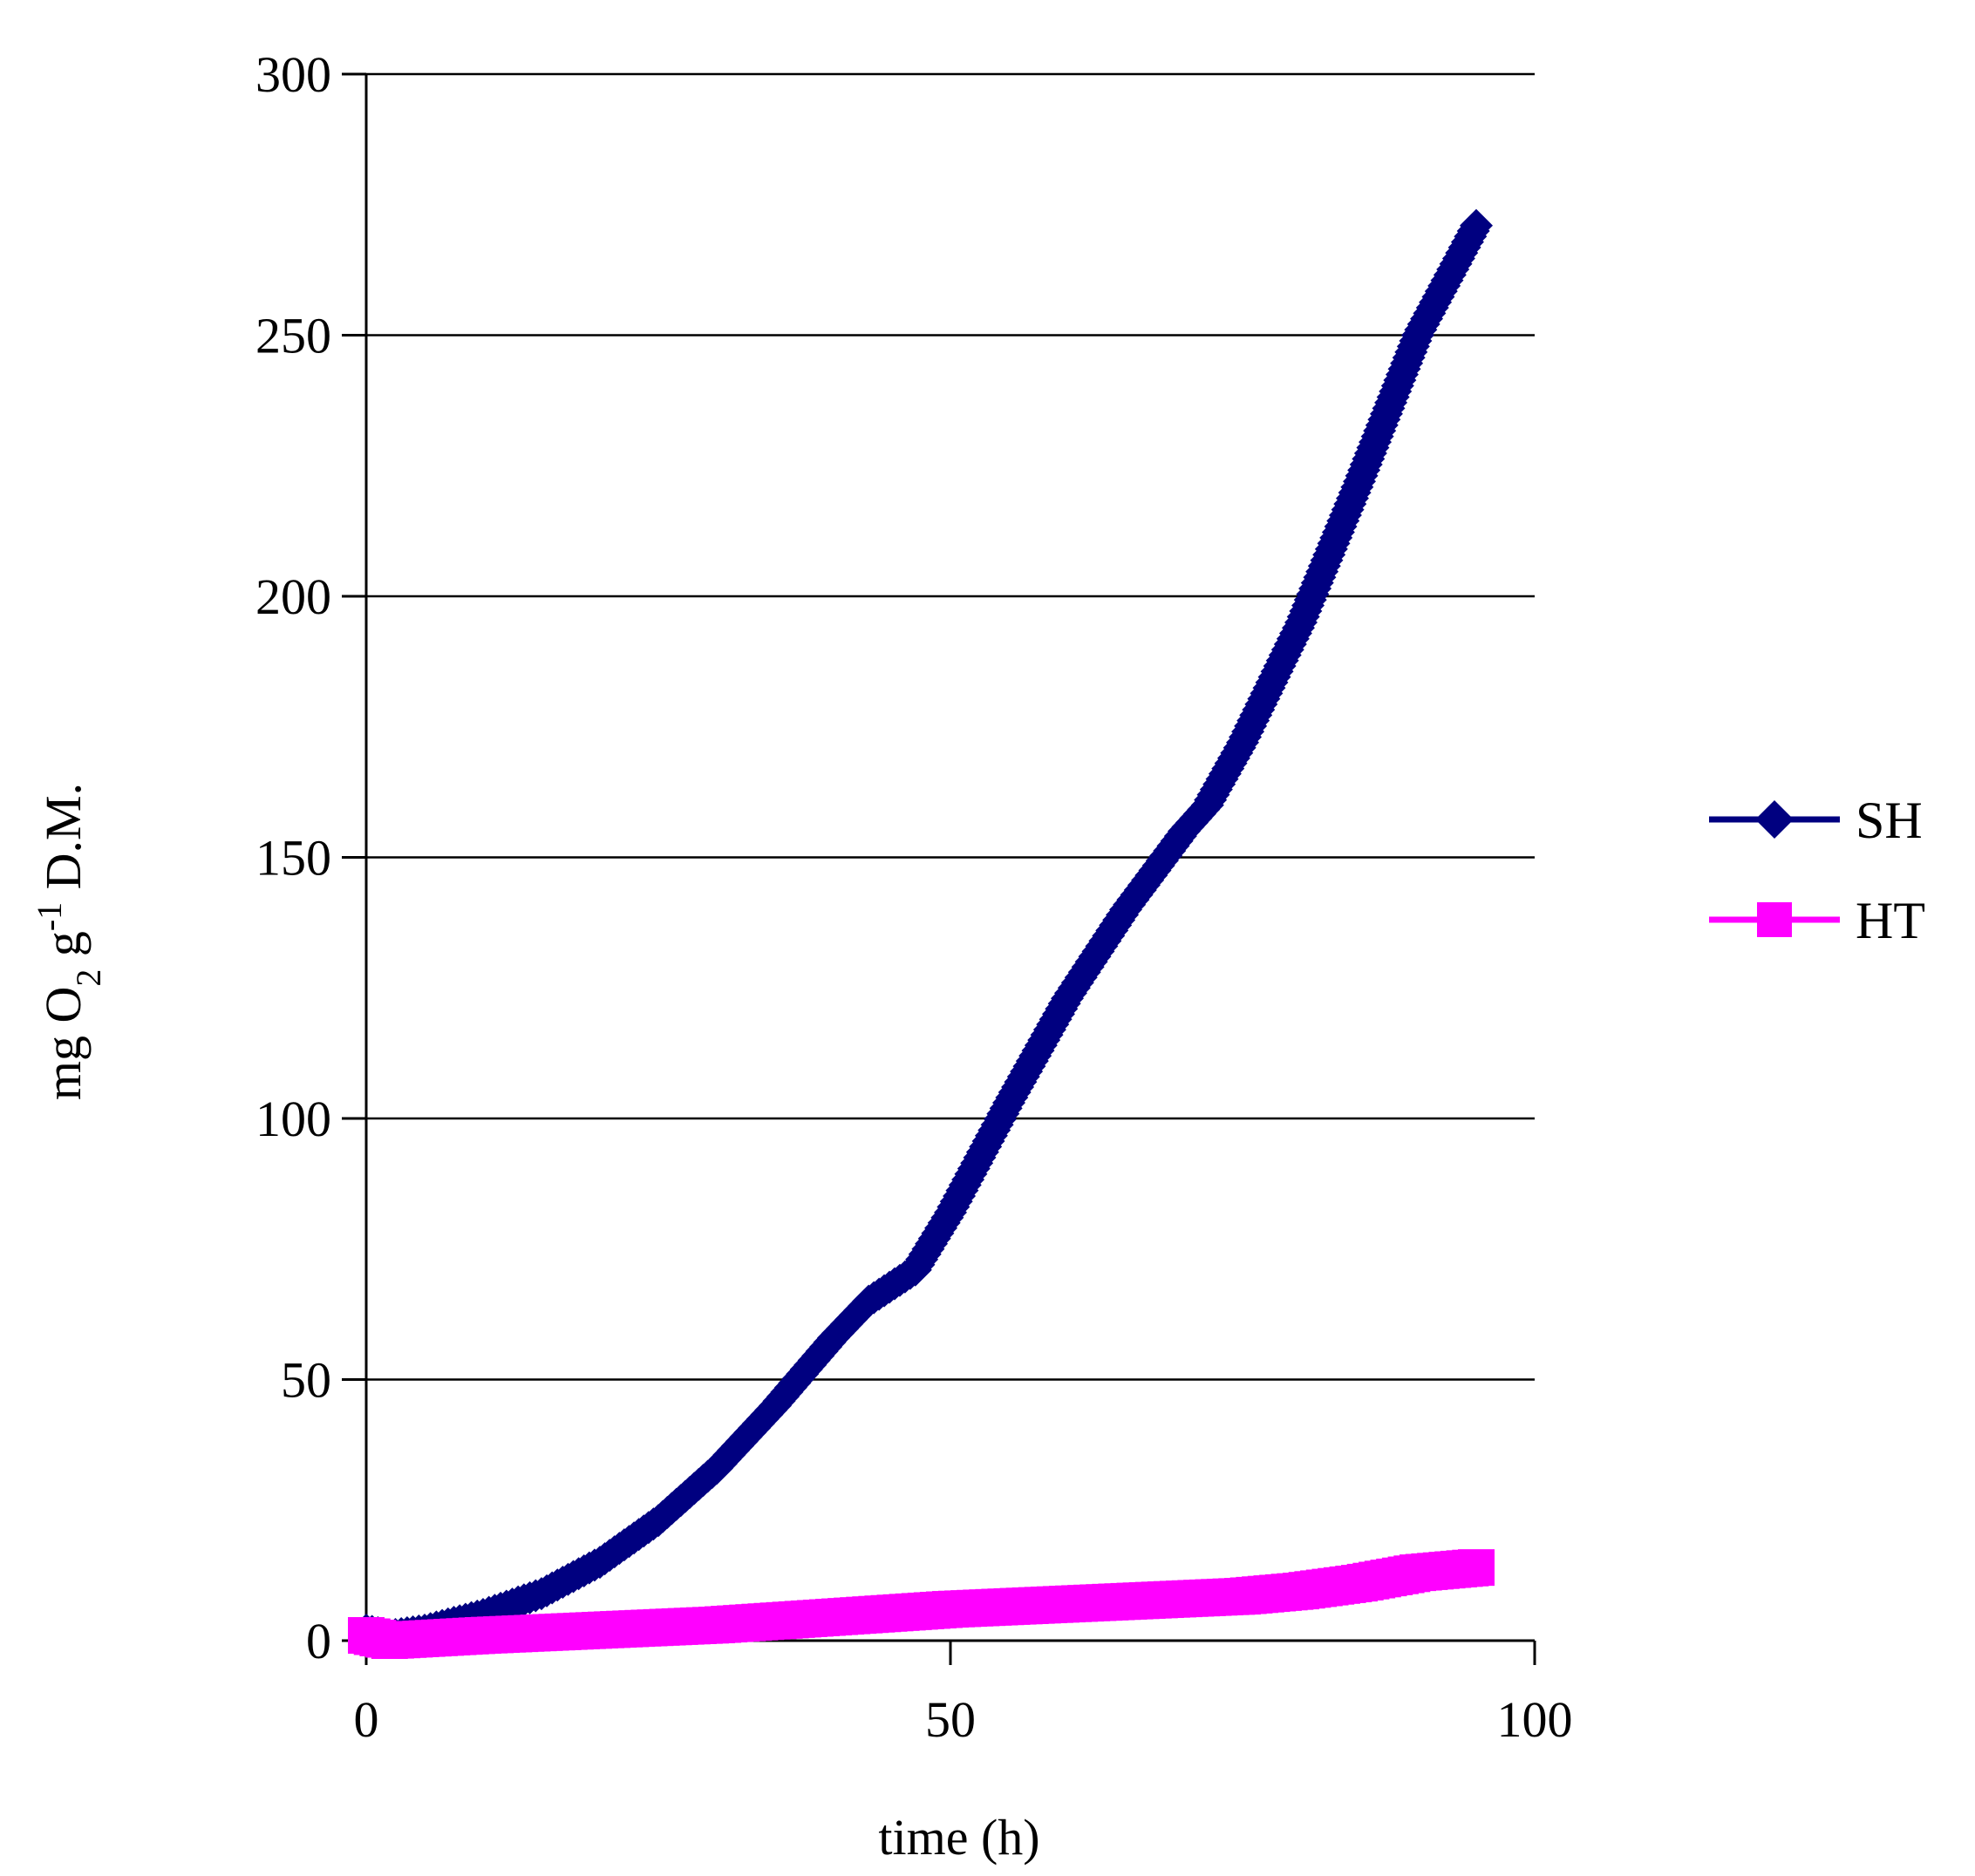  Describe the element at coordinates (318, 1641) in the screenshot. I see `y-tick-label: 0` at that location.